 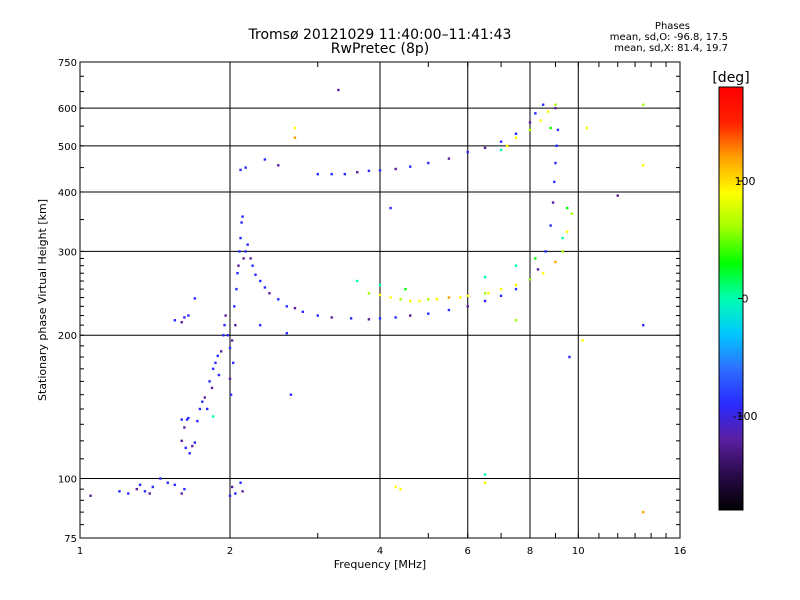 I want to click on y-tick-label: 100, so click(x=67, y=480).